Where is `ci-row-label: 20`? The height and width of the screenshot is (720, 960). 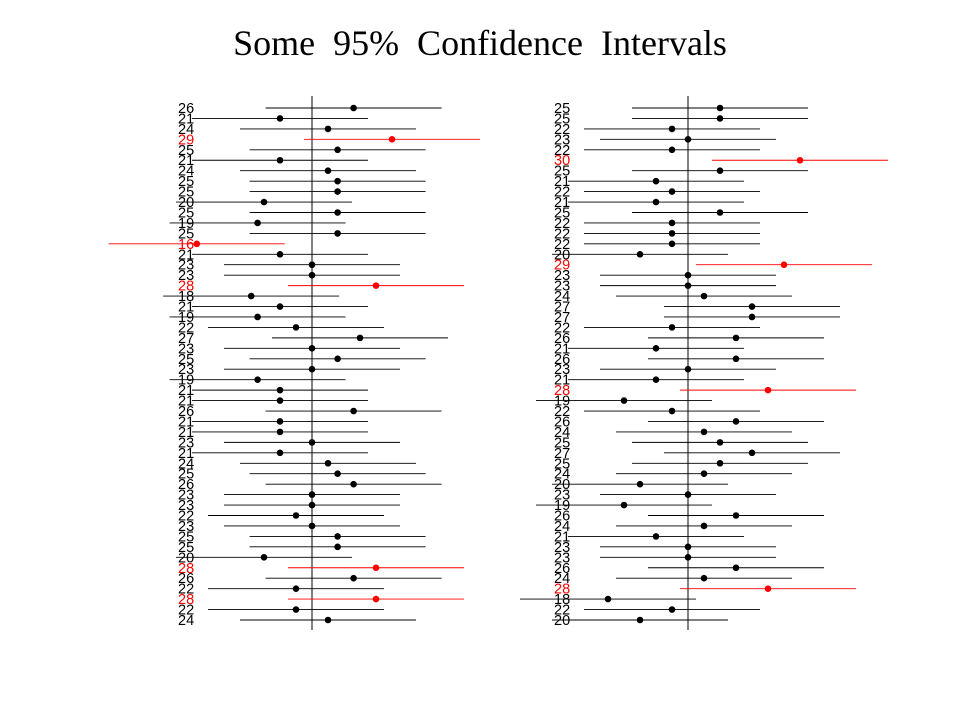 ci-row-label: 20 is located at coordinates (186, 558).